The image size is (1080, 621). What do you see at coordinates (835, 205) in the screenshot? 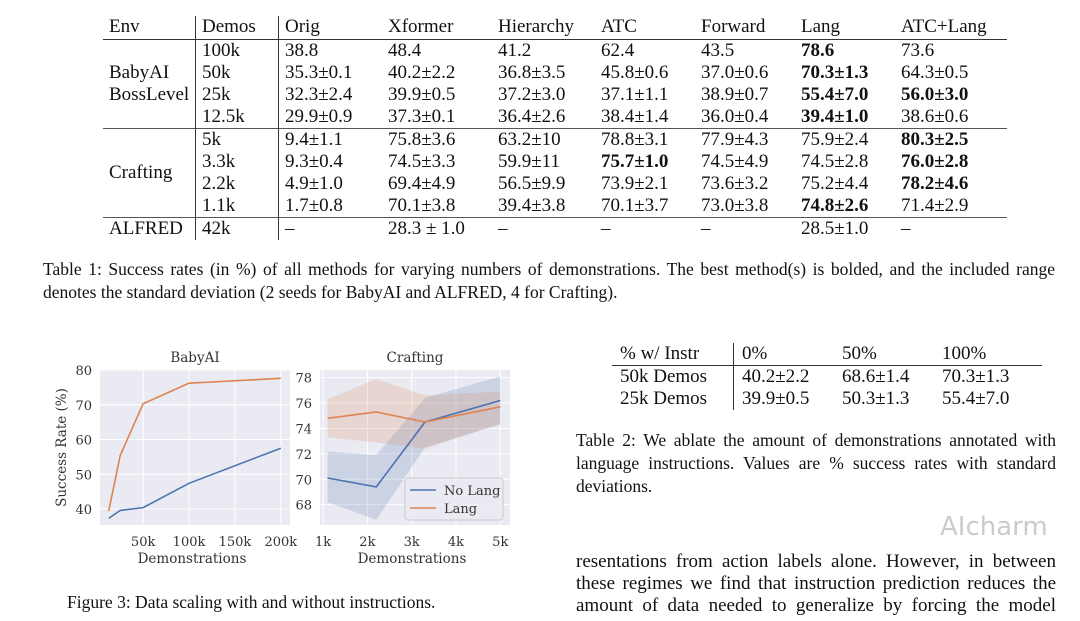
I see `cell-value: 74.8±2.6` at bounding box center [835, 205].